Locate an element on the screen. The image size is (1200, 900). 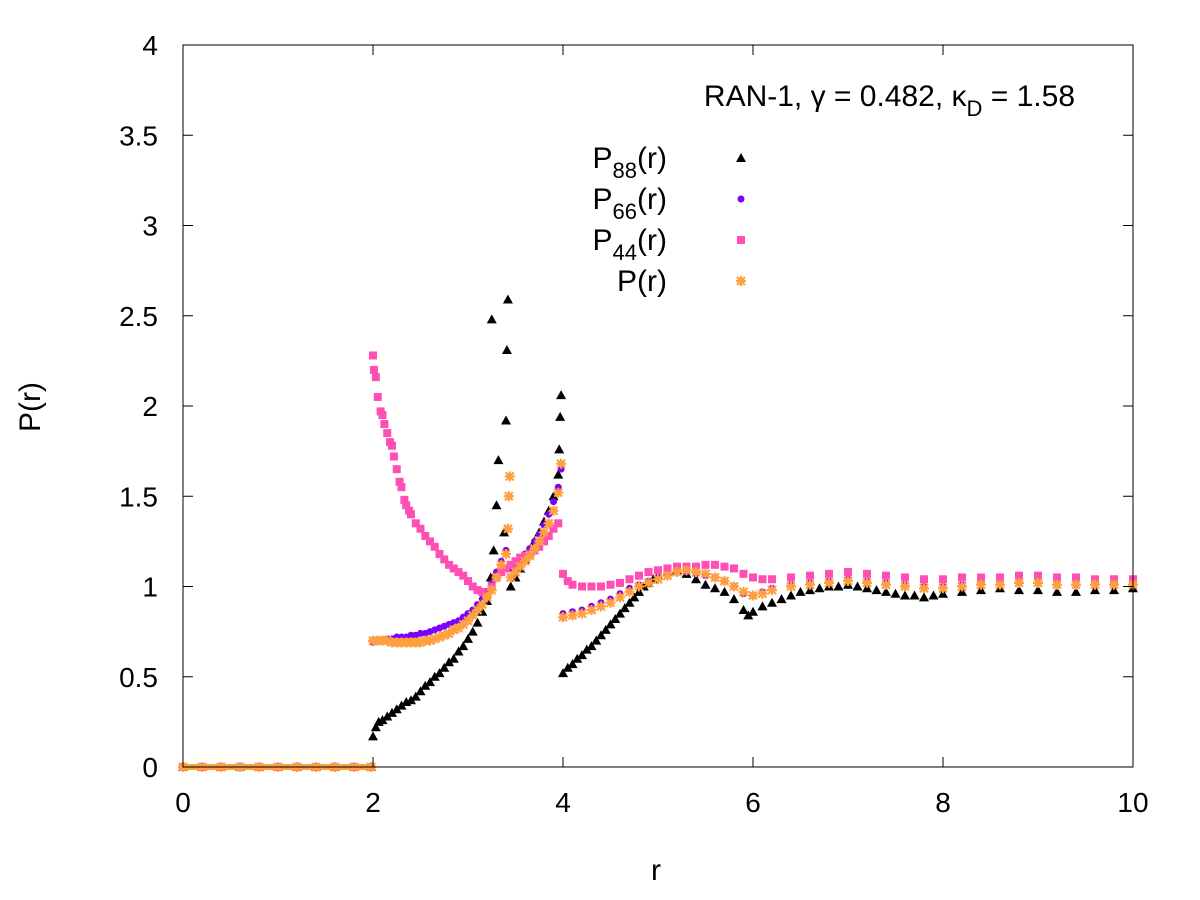
legend-label: P(r) is located at coordinates (642, 281).